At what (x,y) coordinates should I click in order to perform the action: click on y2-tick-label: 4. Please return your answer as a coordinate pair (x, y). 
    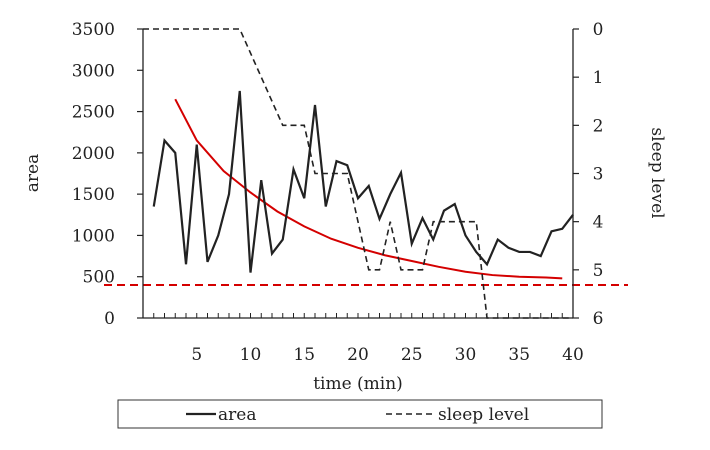
    Looking at the image, I should click on (598, 223).